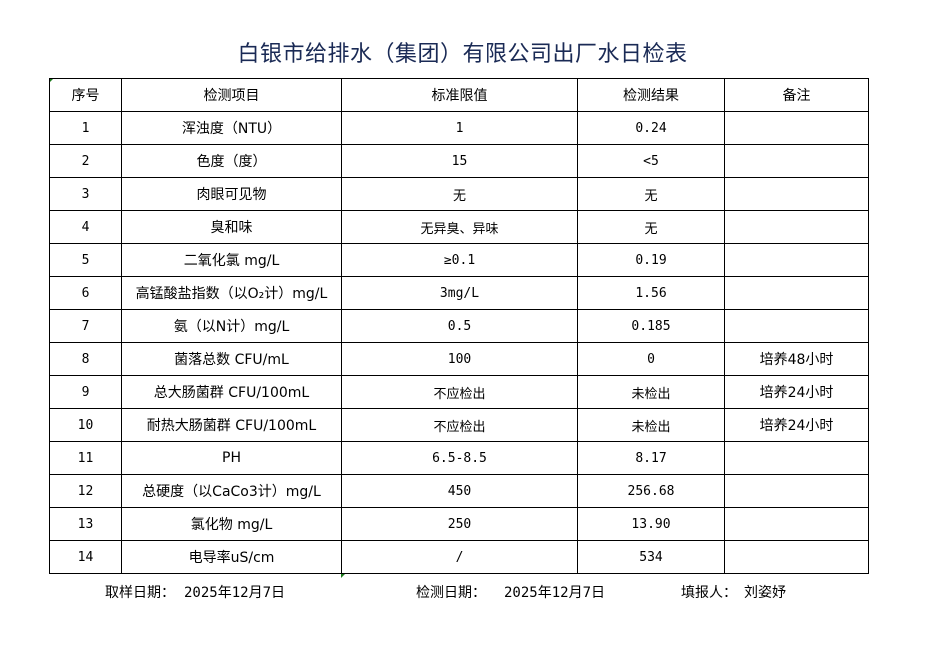  I want to click on row-number: 10, so click(85, 425).